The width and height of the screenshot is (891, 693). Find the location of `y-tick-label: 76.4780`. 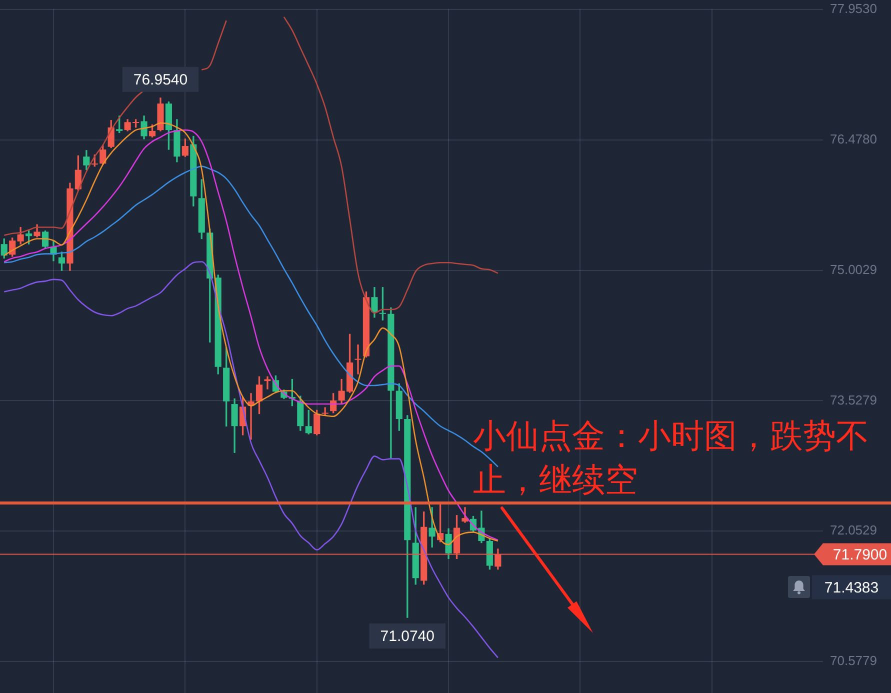

y-tick-label: 76.4780 is located at coordinates (853, 139).